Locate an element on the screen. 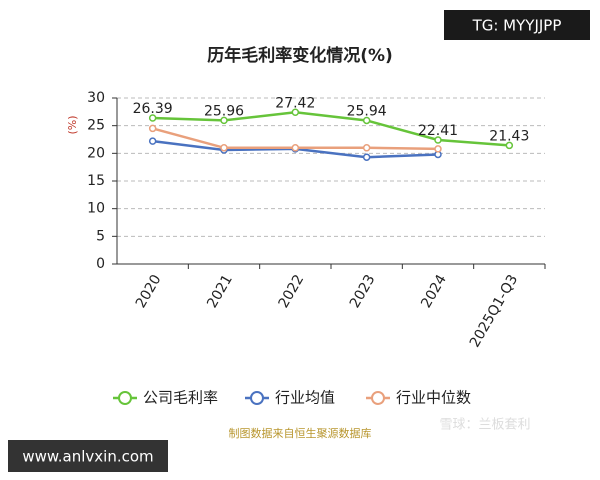 The height and width of the screenshot is (480, 600). data-label: 25.96 is located at coordinates (224, 111).